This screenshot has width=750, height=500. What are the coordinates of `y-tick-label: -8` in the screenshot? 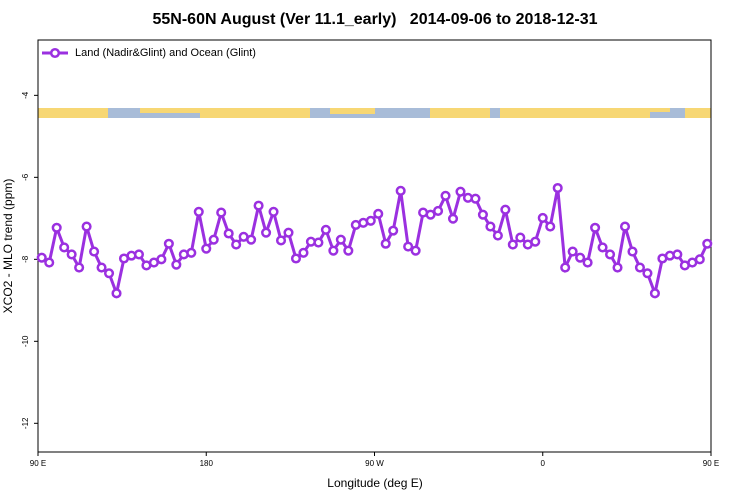 It's located at (25, 259).